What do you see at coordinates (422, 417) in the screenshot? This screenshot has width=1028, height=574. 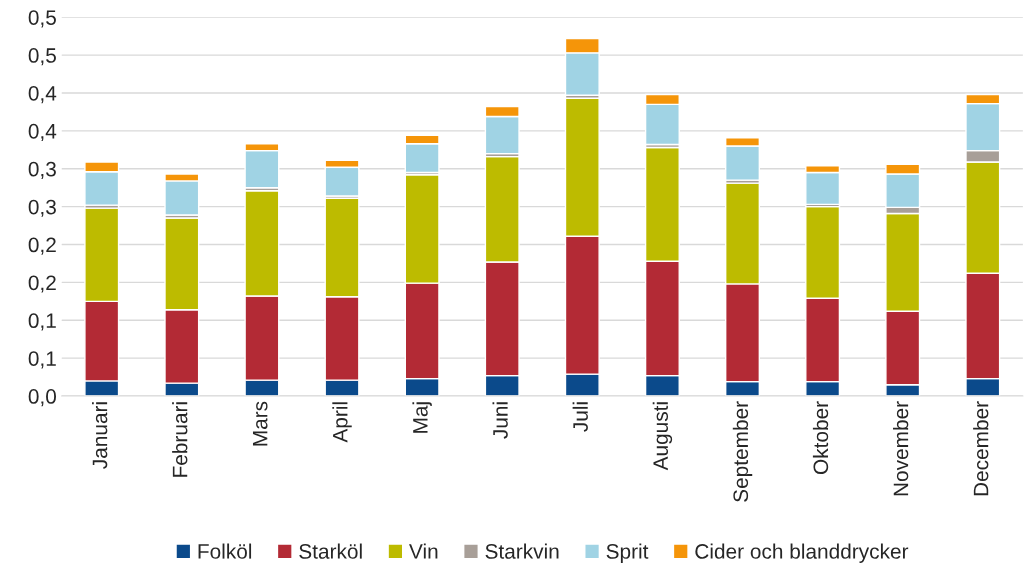 I see `x-tick-label: Maj` at bounding box center [422, 417].